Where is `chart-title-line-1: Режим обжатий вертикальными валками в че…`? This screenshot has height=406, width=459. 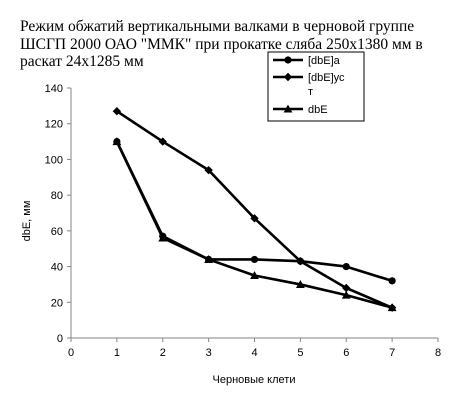
chart-title-line-1: Режим обжатий вертикальными валками в че… is located at coordinates (217, 26).